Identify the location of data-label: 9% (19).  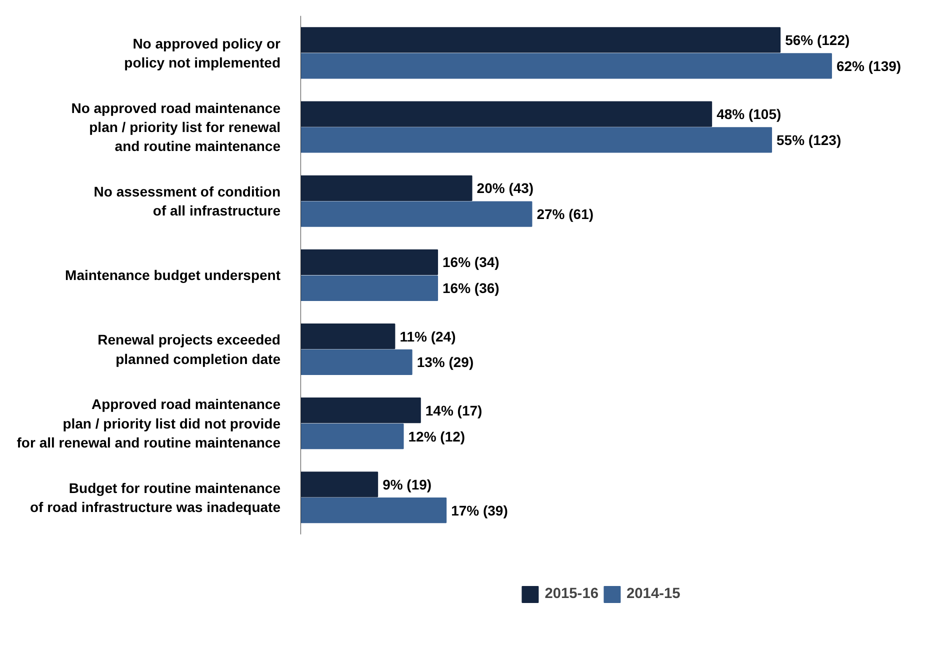
(407, 484).